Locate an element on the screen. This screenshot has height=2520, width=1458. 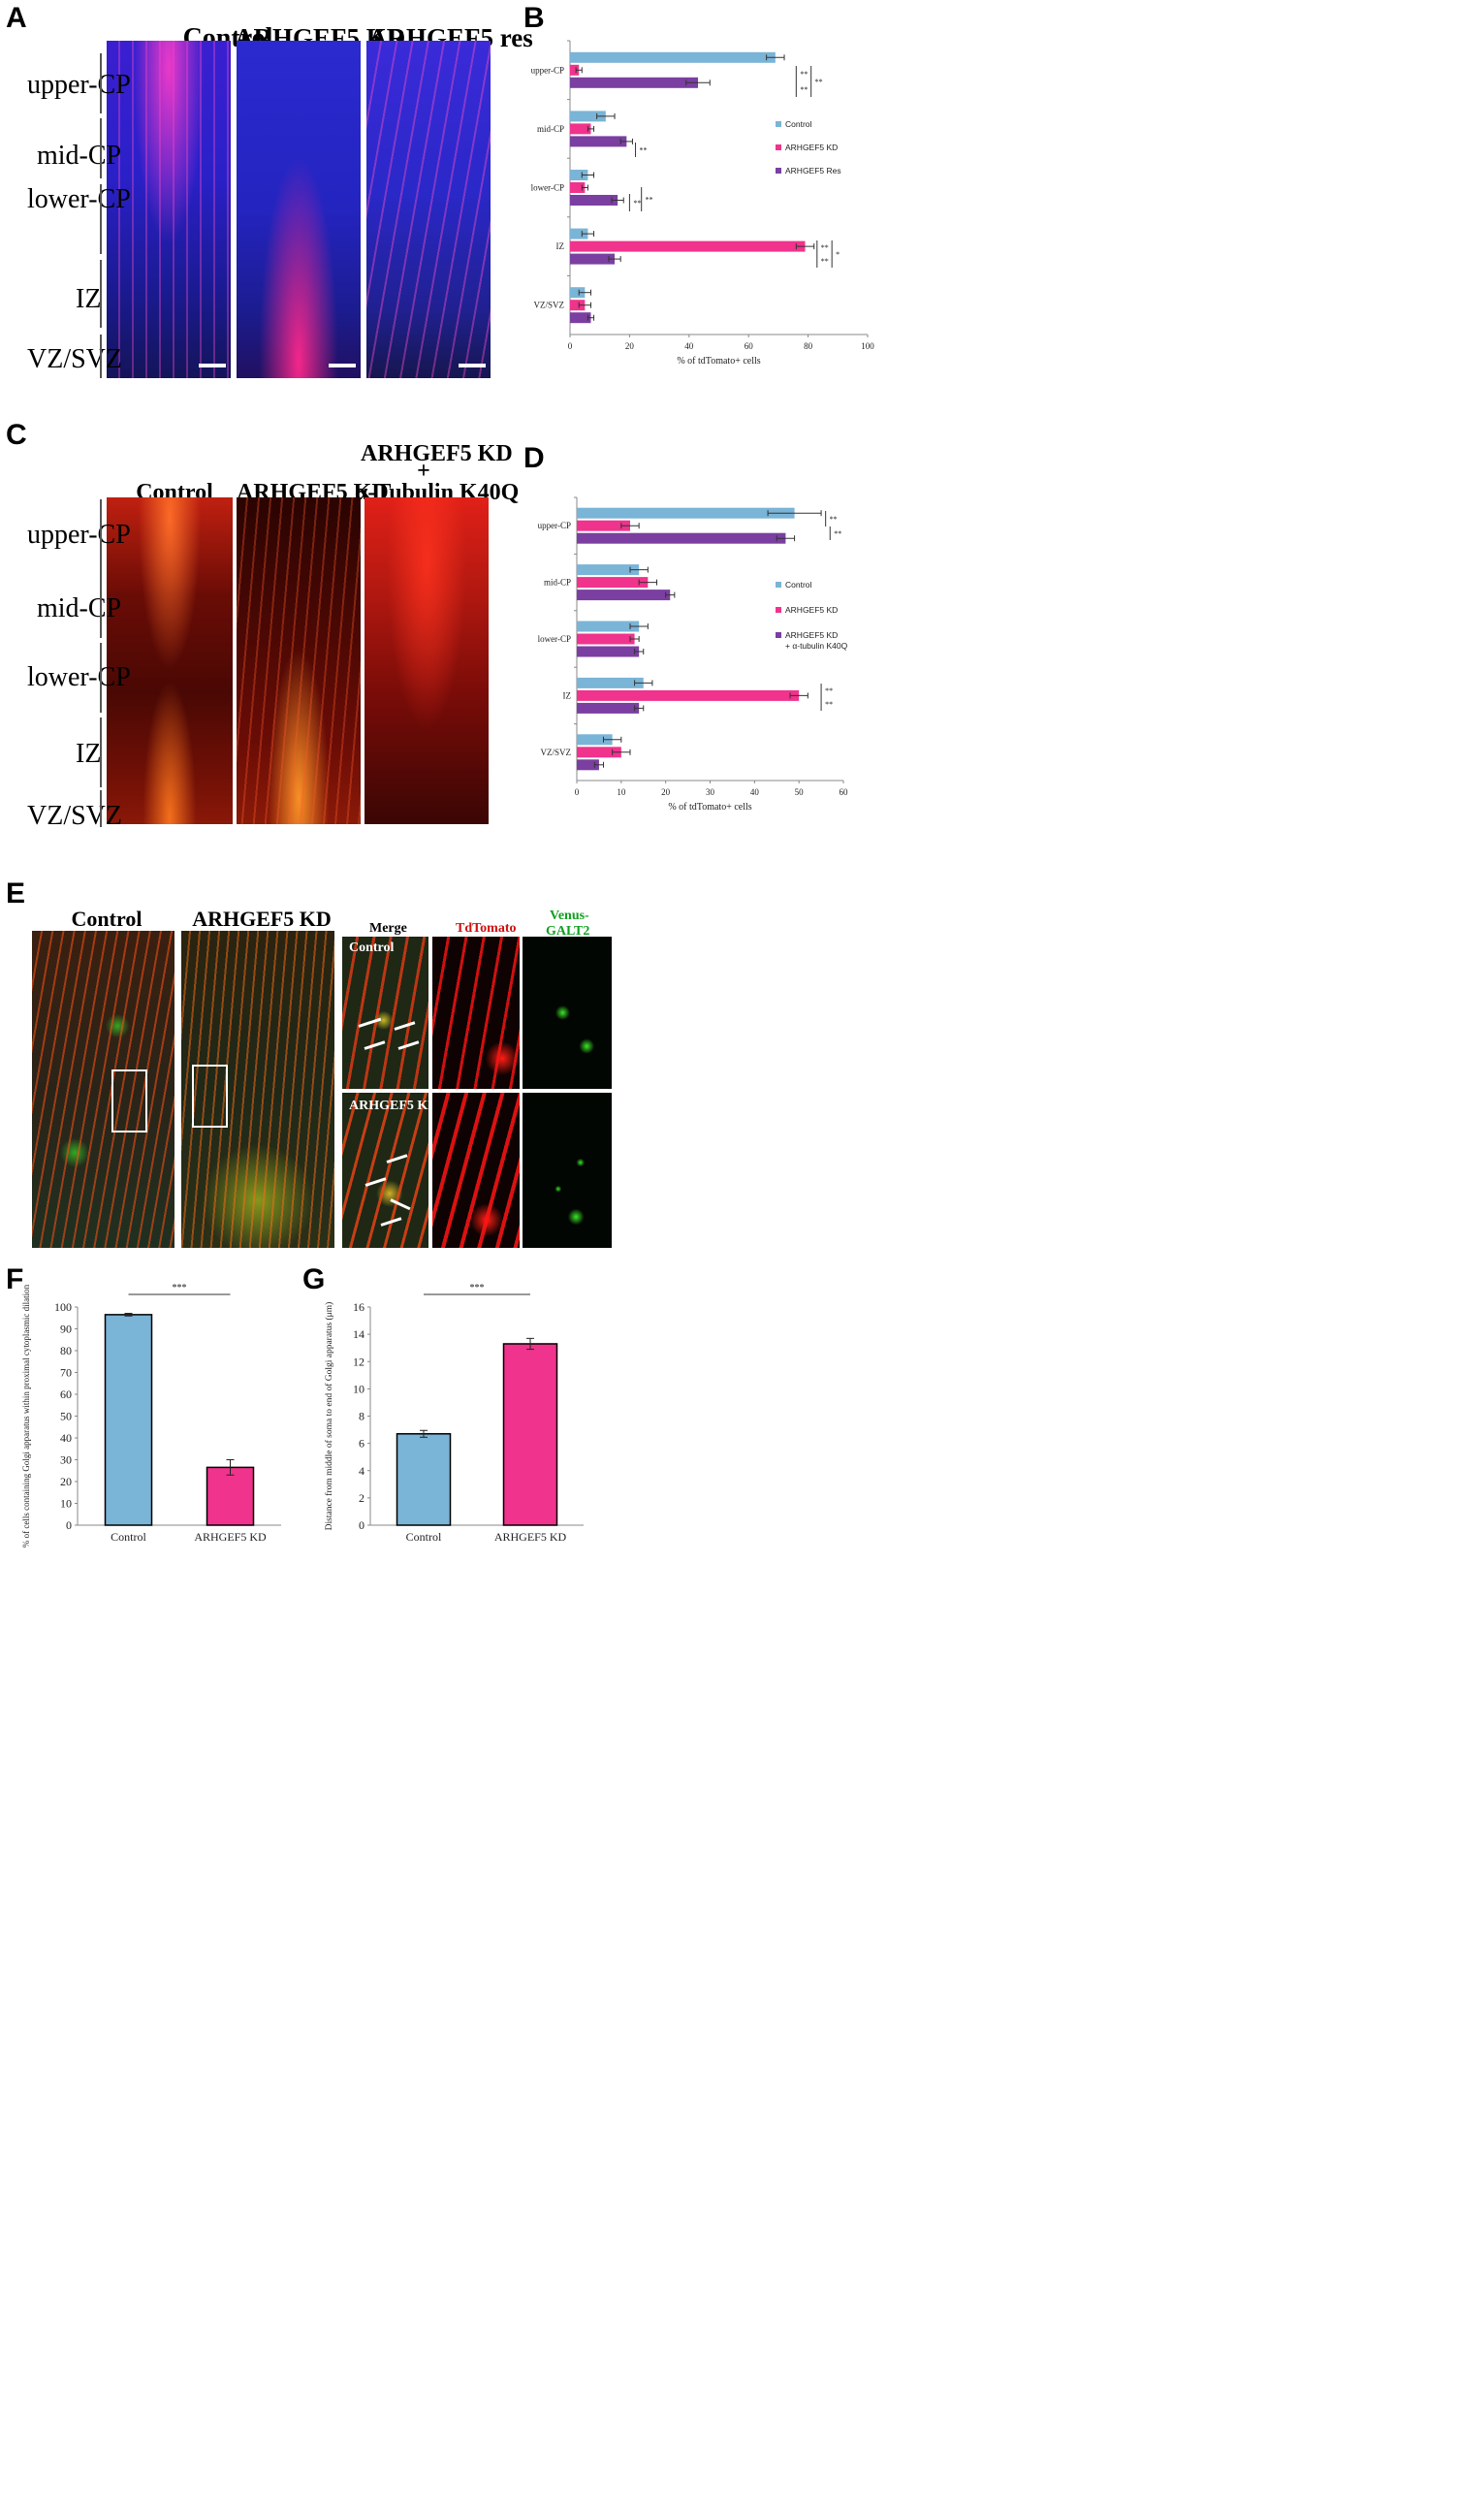
x-tick-label: 30 is located at coordinates (710, 792).